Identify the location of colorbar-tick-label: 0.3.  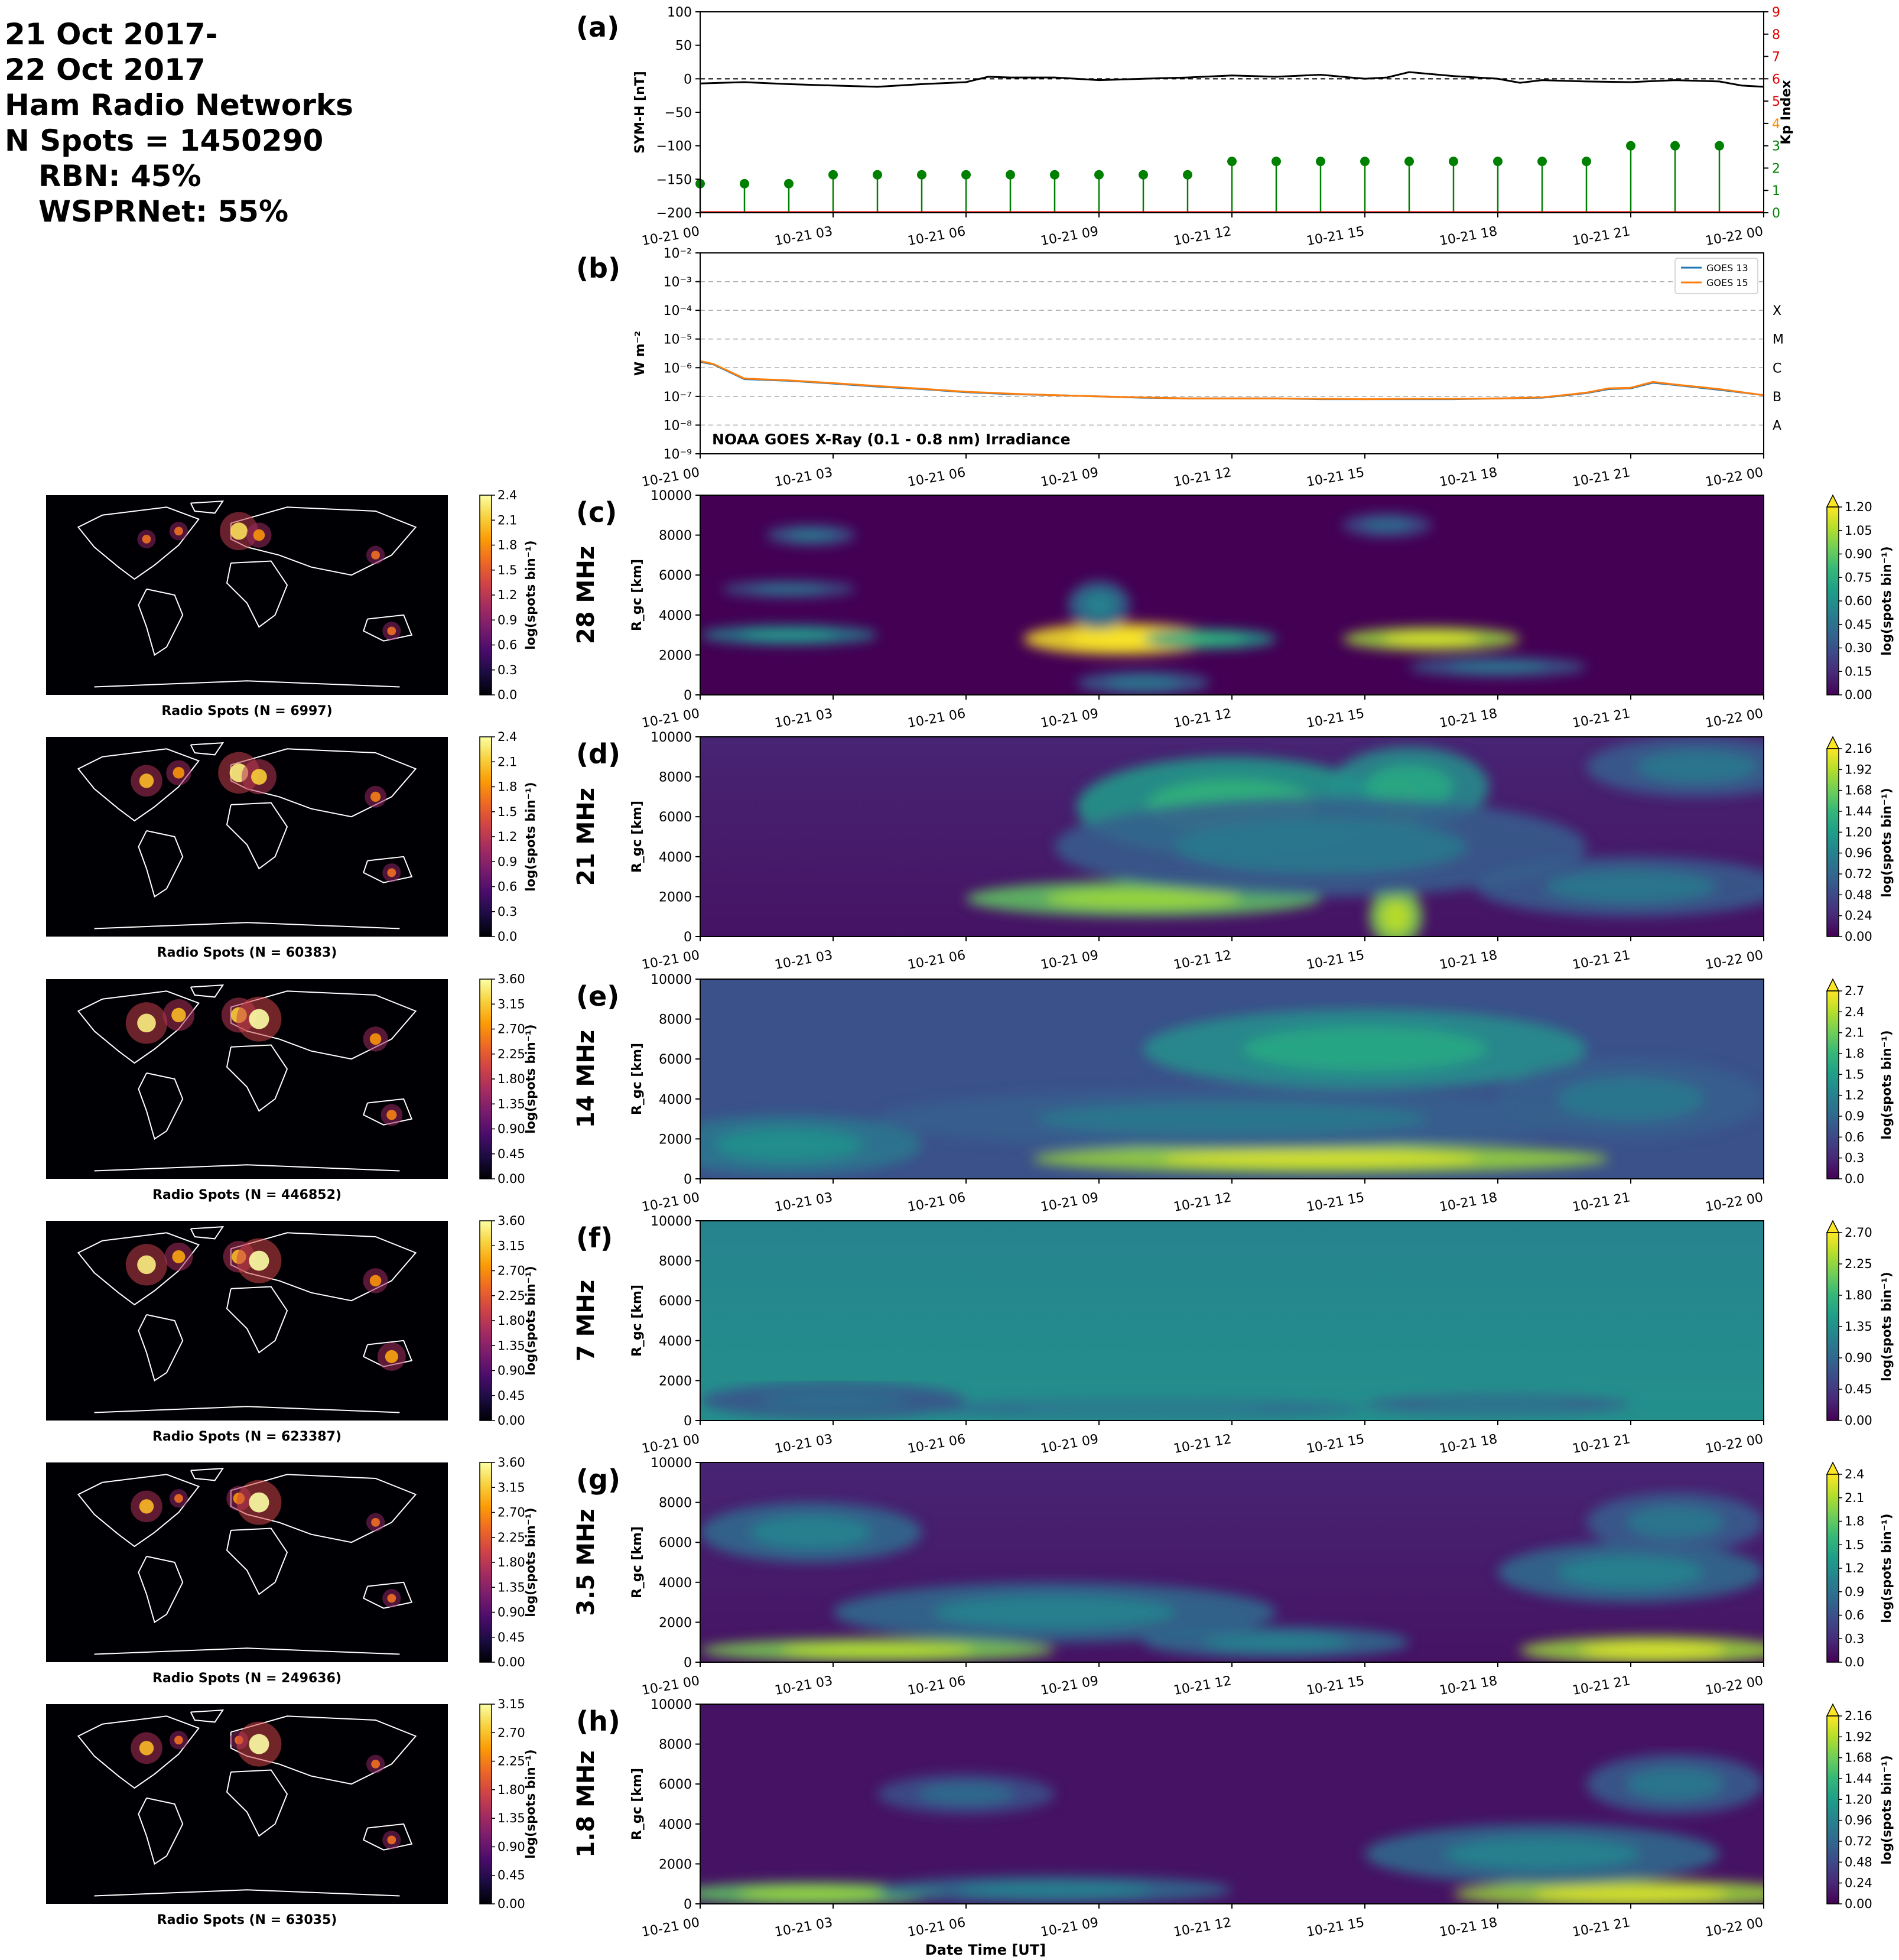
(1854, 1158).